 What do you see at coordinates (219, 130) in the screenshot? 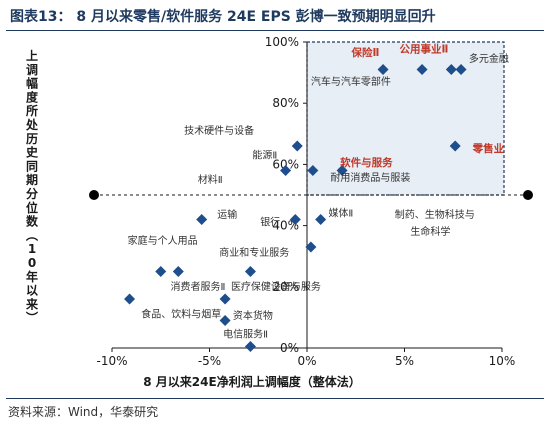
I see `data-point-label: 技术硬件与设备` at bounding box center [219, 130].